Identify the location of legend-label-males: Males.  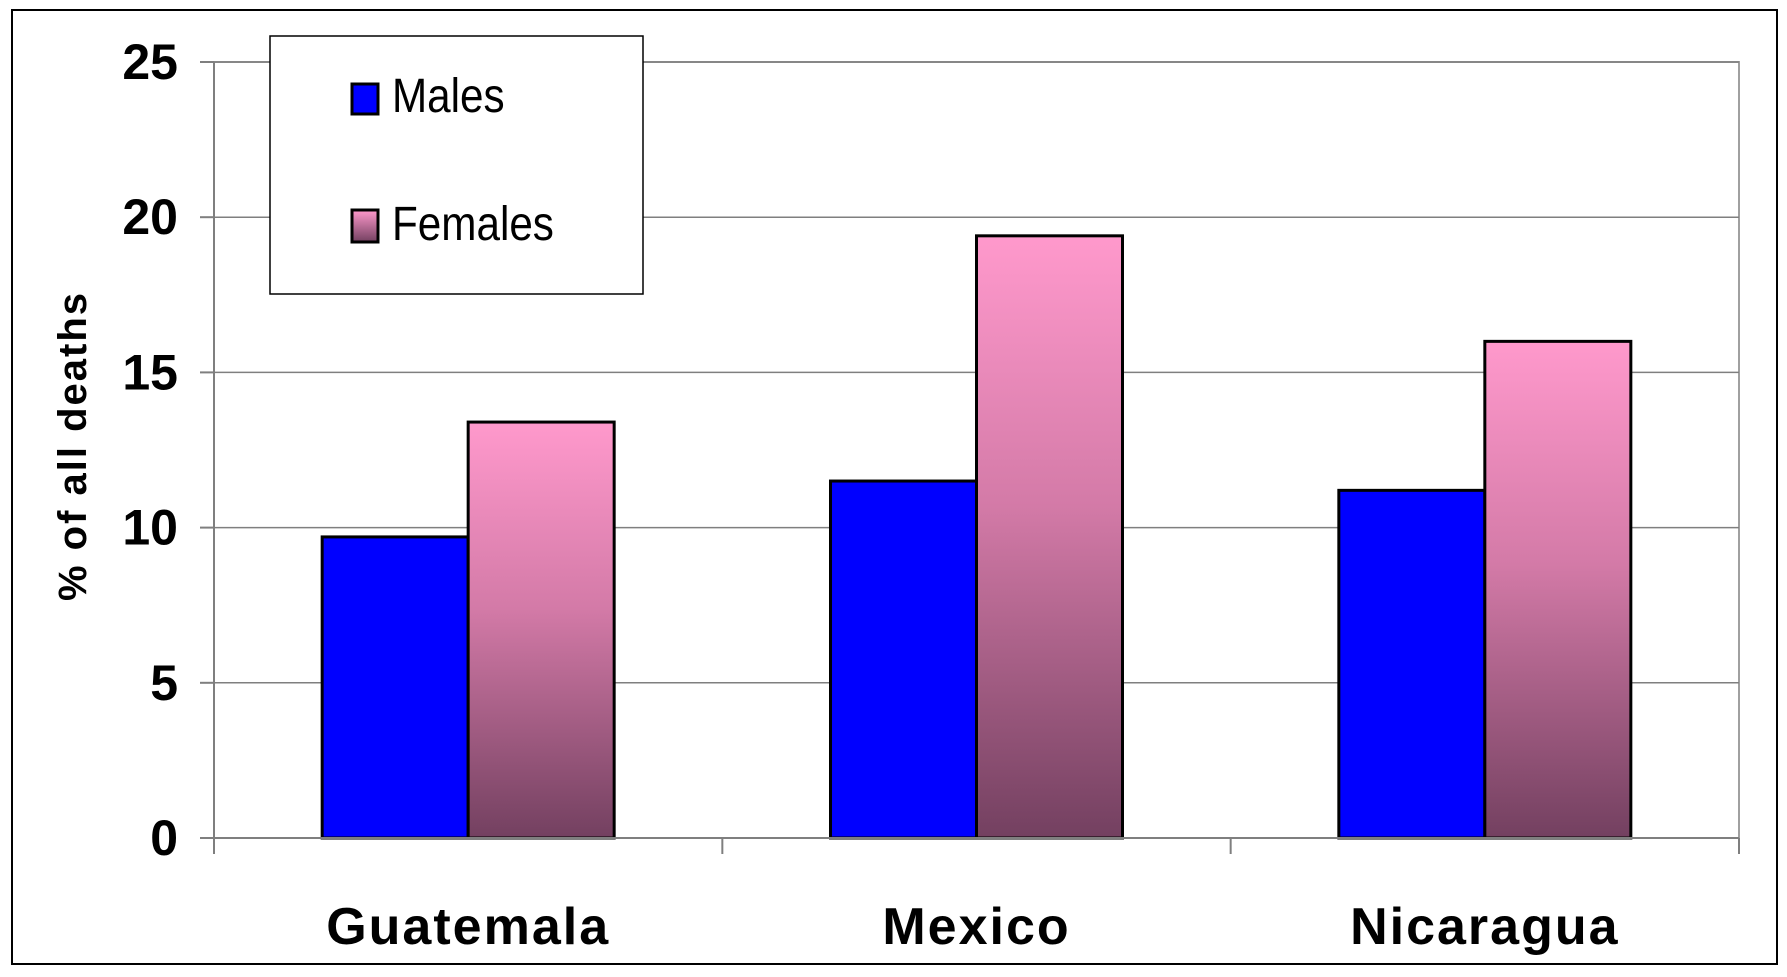
(448, 95).